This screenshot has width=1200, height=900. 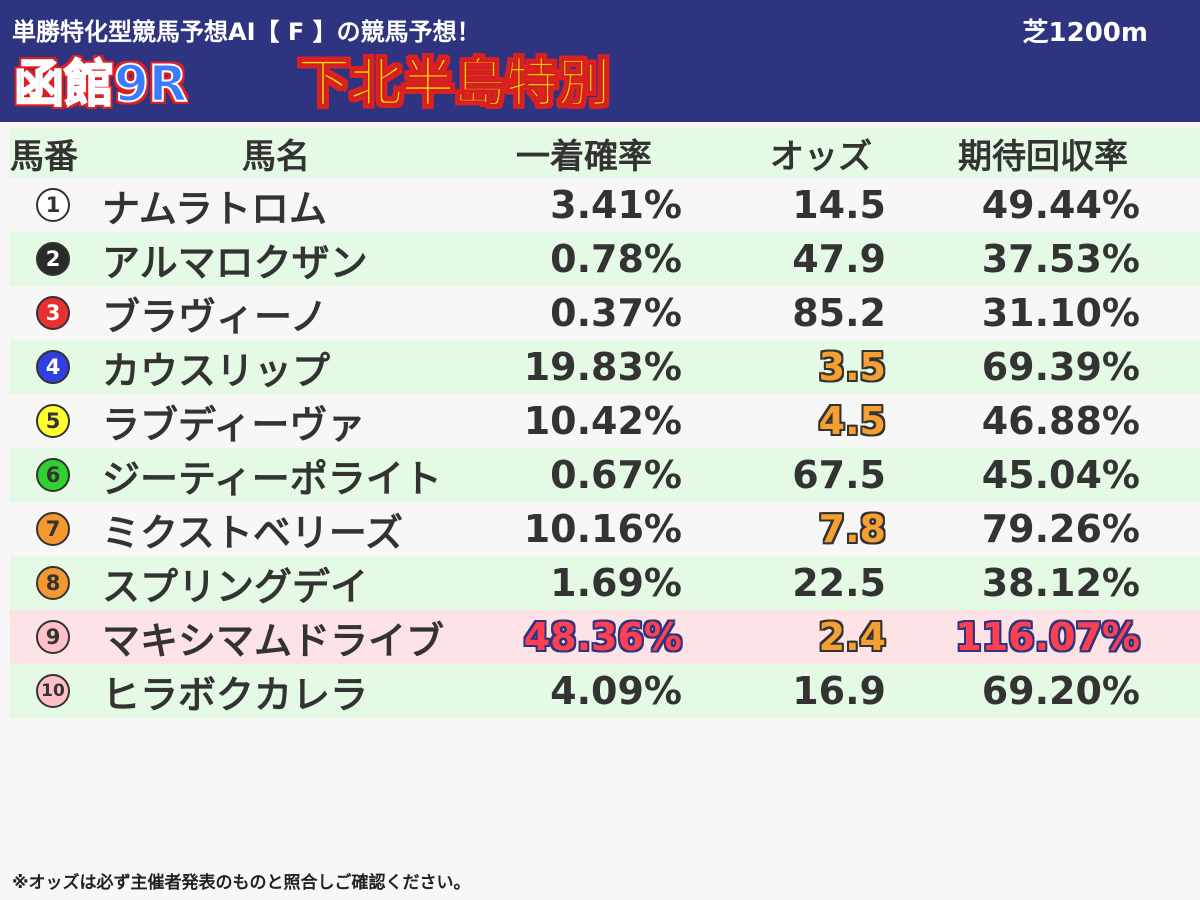 I want to click on horse-number-cell: 4, so click(x=53, y=367).